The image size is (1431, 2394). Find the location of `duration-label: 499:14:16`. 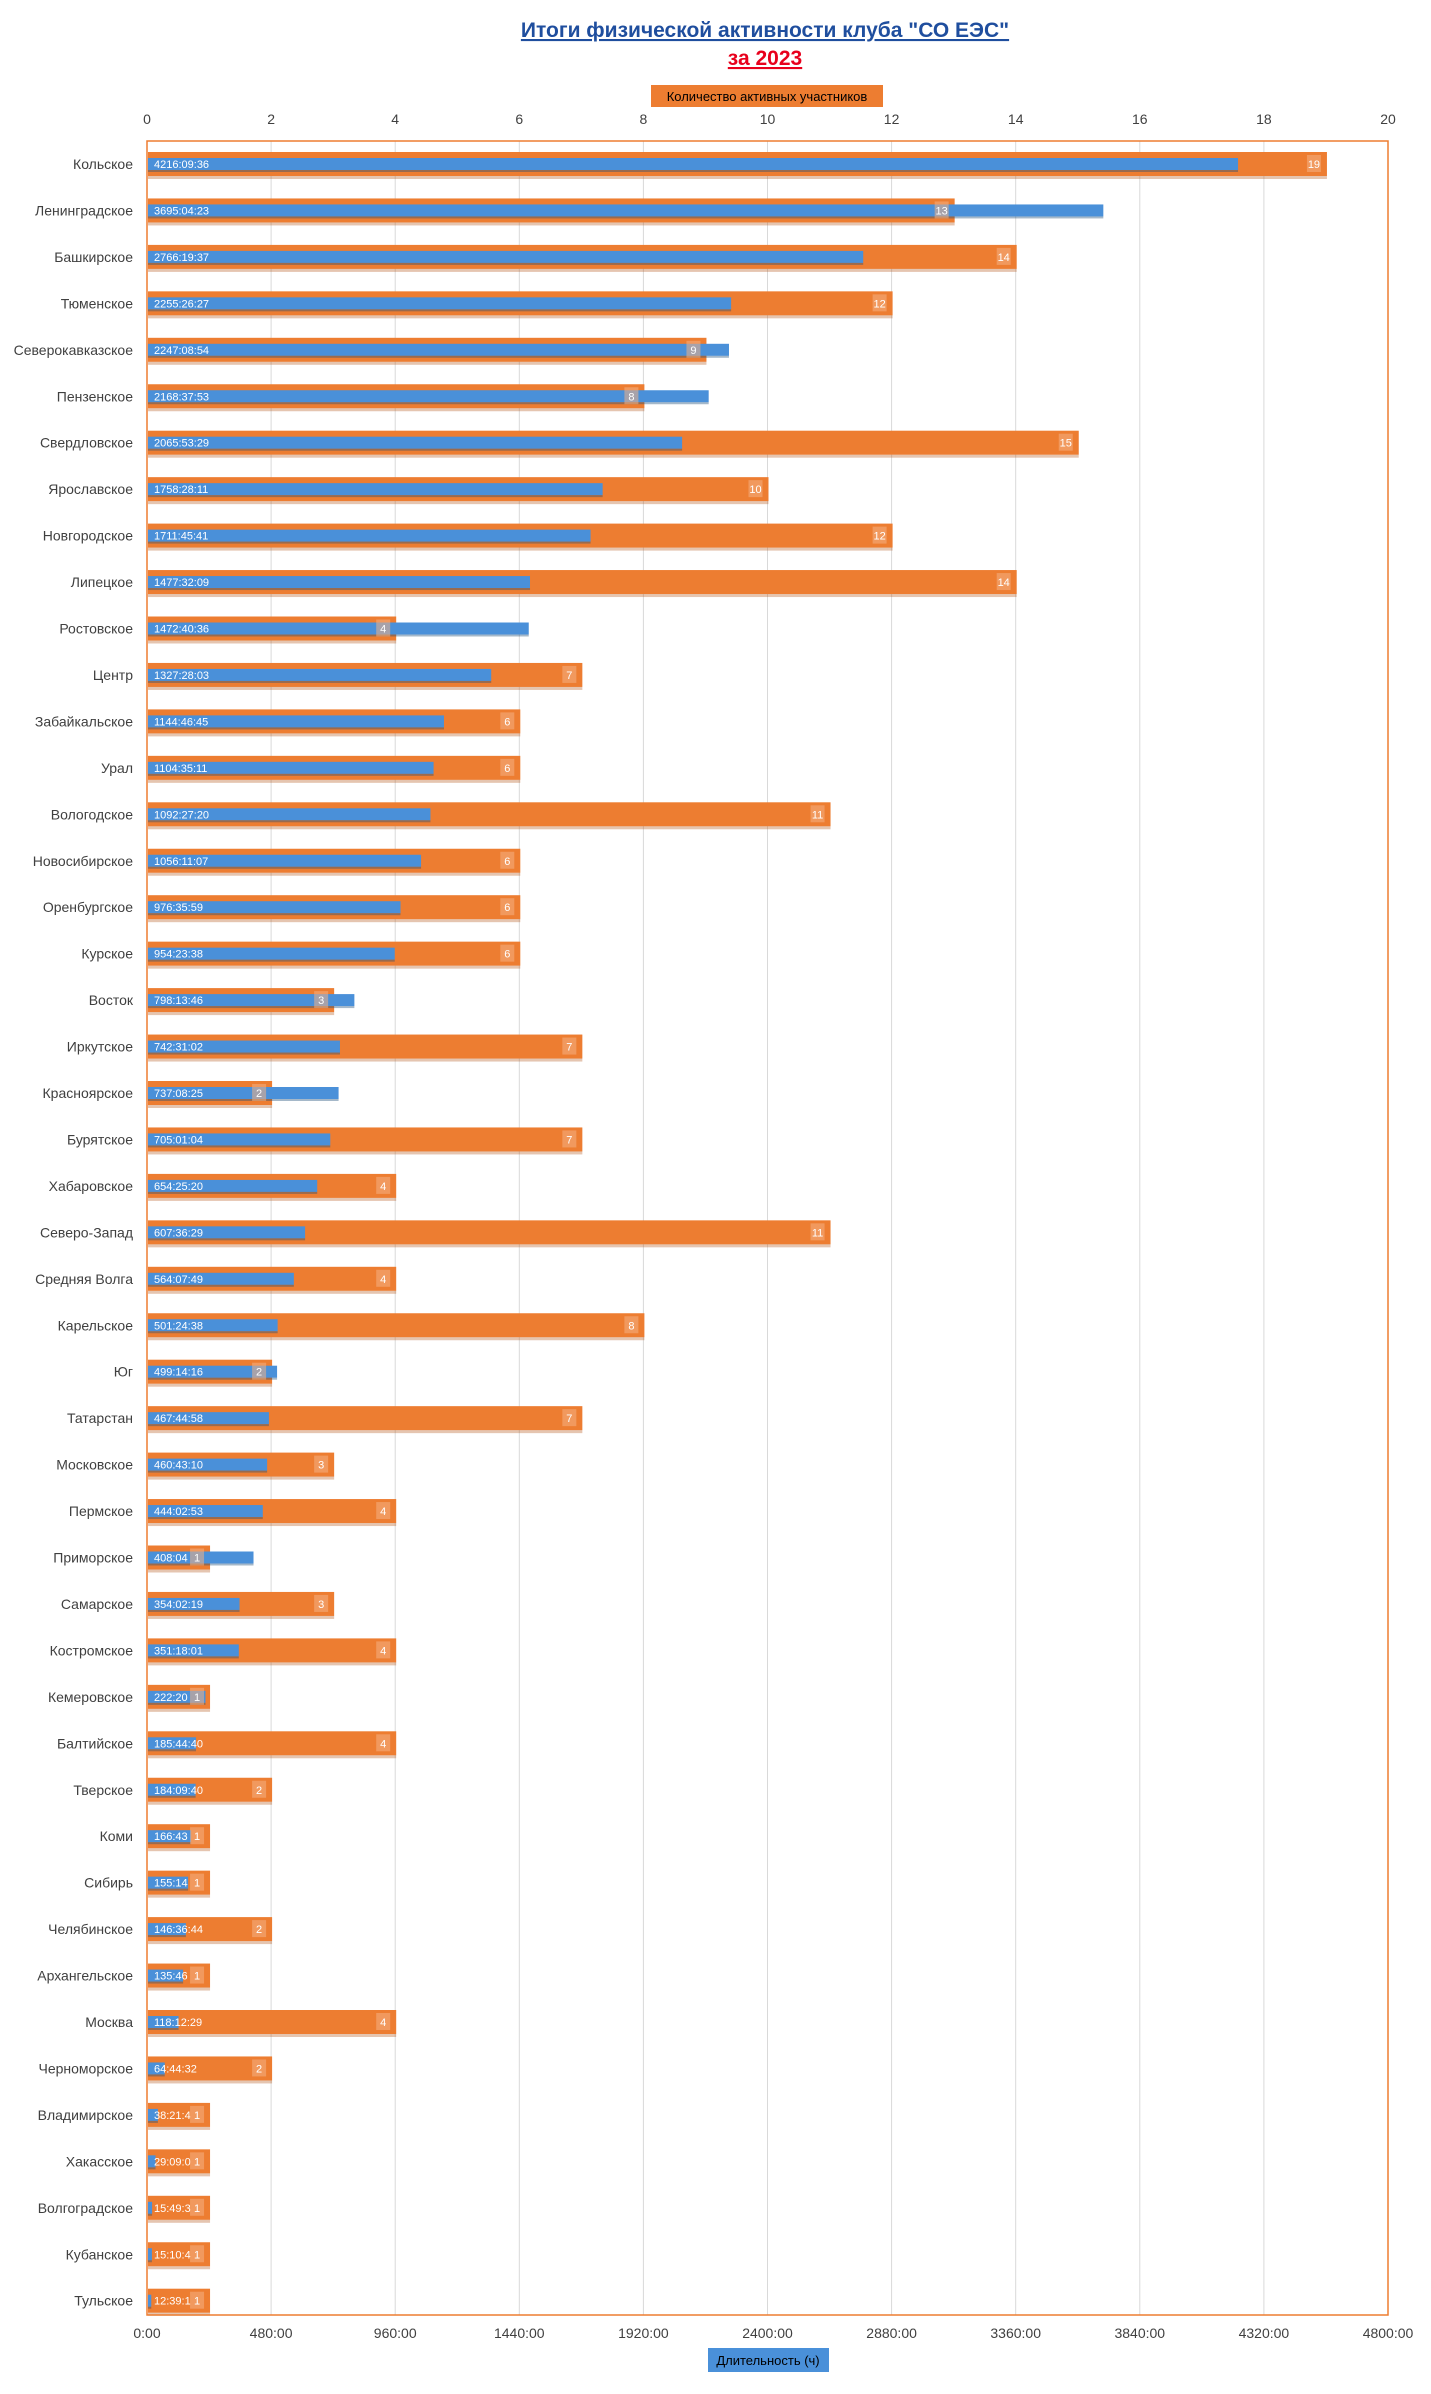

duration-label: 499:14:16 is located at coordinates (178, 1373).